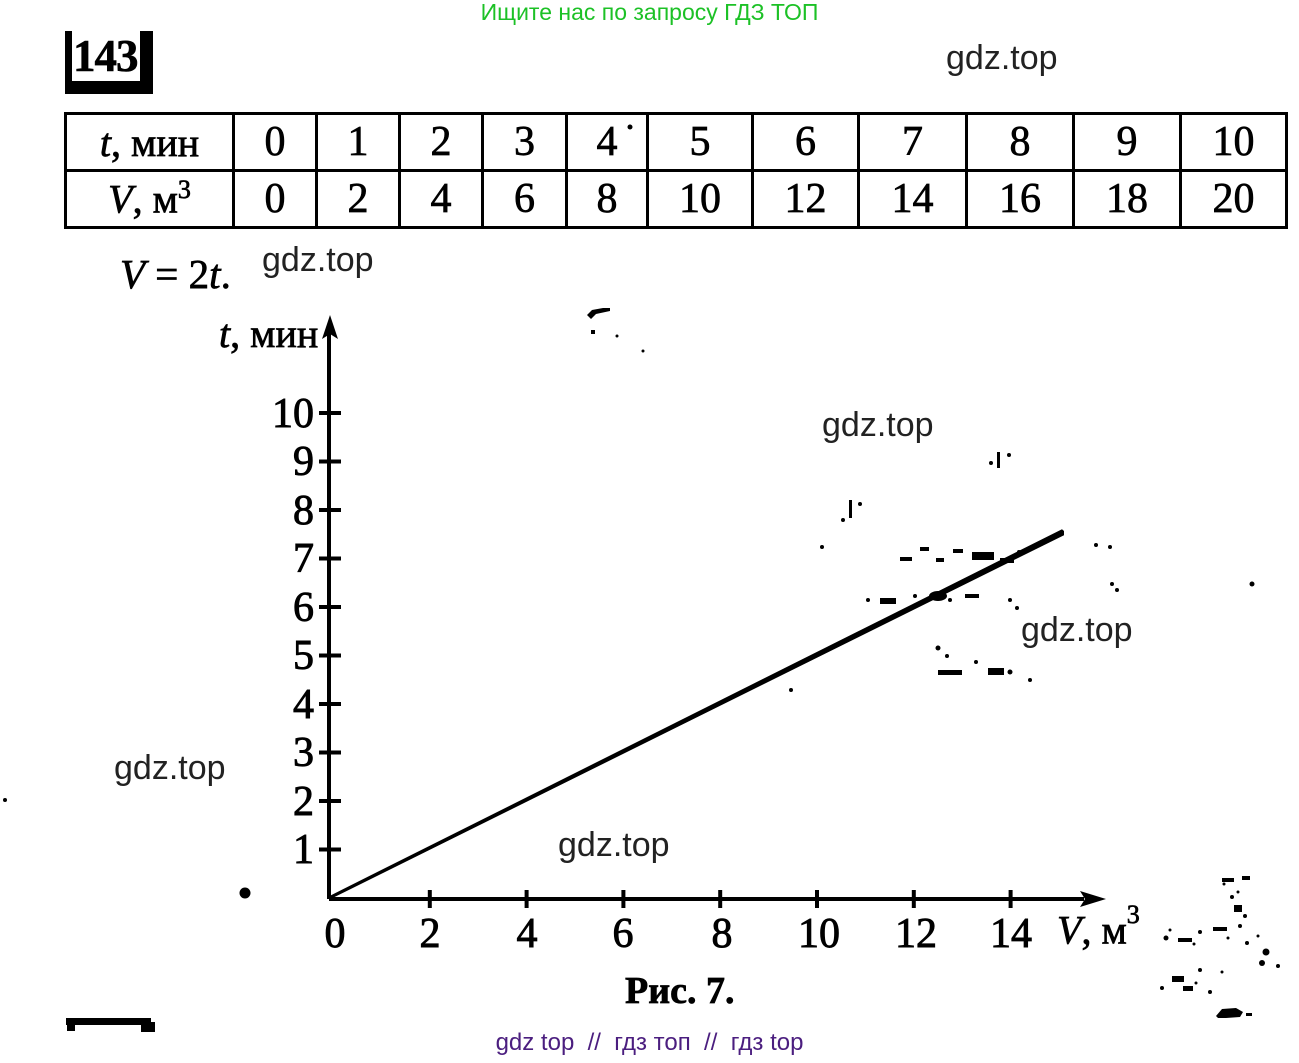  What do you see at coordinates (335, 934) in the screenshot?
I see `svg-text: 0` at bounding box center [335, 934].